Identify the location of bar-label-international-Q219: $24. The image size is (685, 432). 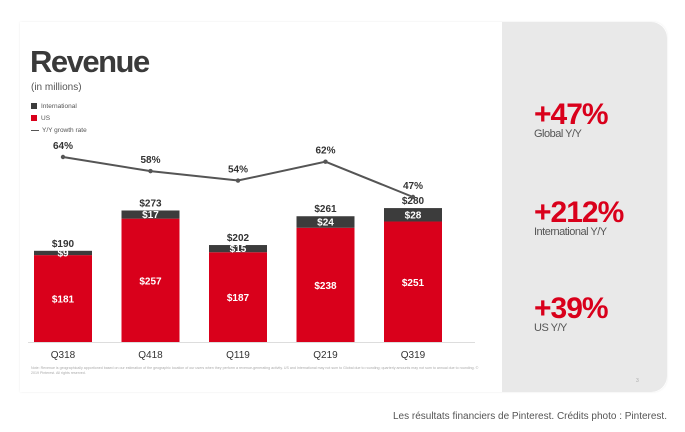
(325, 223).